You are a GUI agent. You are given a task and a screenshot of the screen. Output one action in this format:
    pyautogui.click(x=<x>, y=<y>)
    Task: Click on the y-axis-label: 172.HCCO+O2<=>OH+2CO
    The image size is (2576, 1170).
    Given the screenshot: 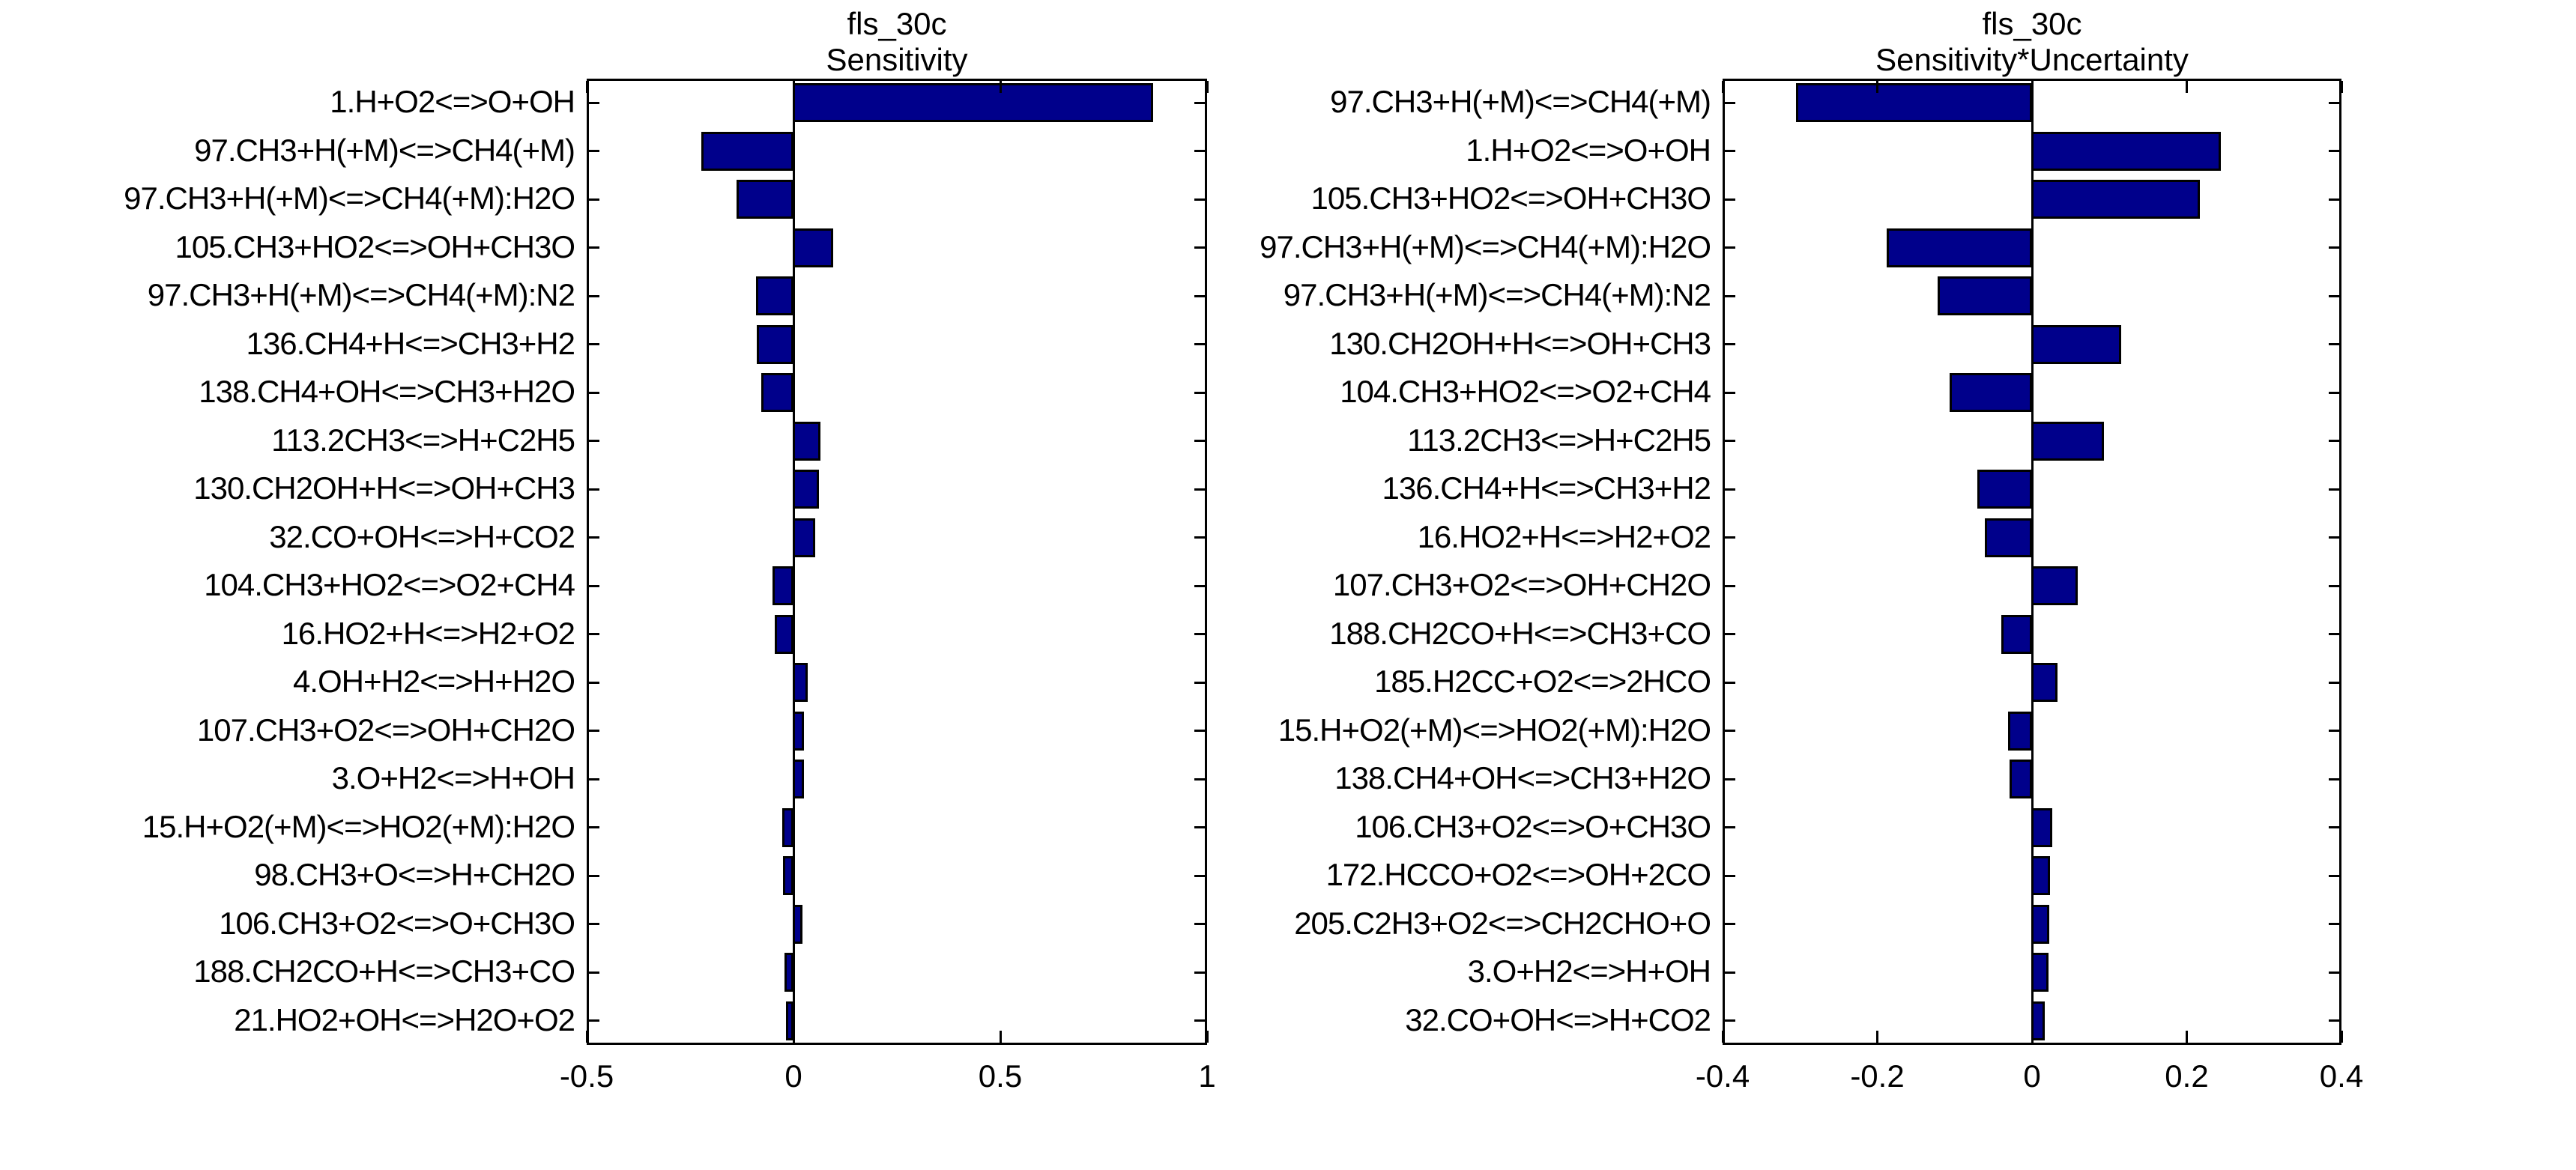 What is the action you would take?
    pyautogui.click(x=1518, y=875)
    